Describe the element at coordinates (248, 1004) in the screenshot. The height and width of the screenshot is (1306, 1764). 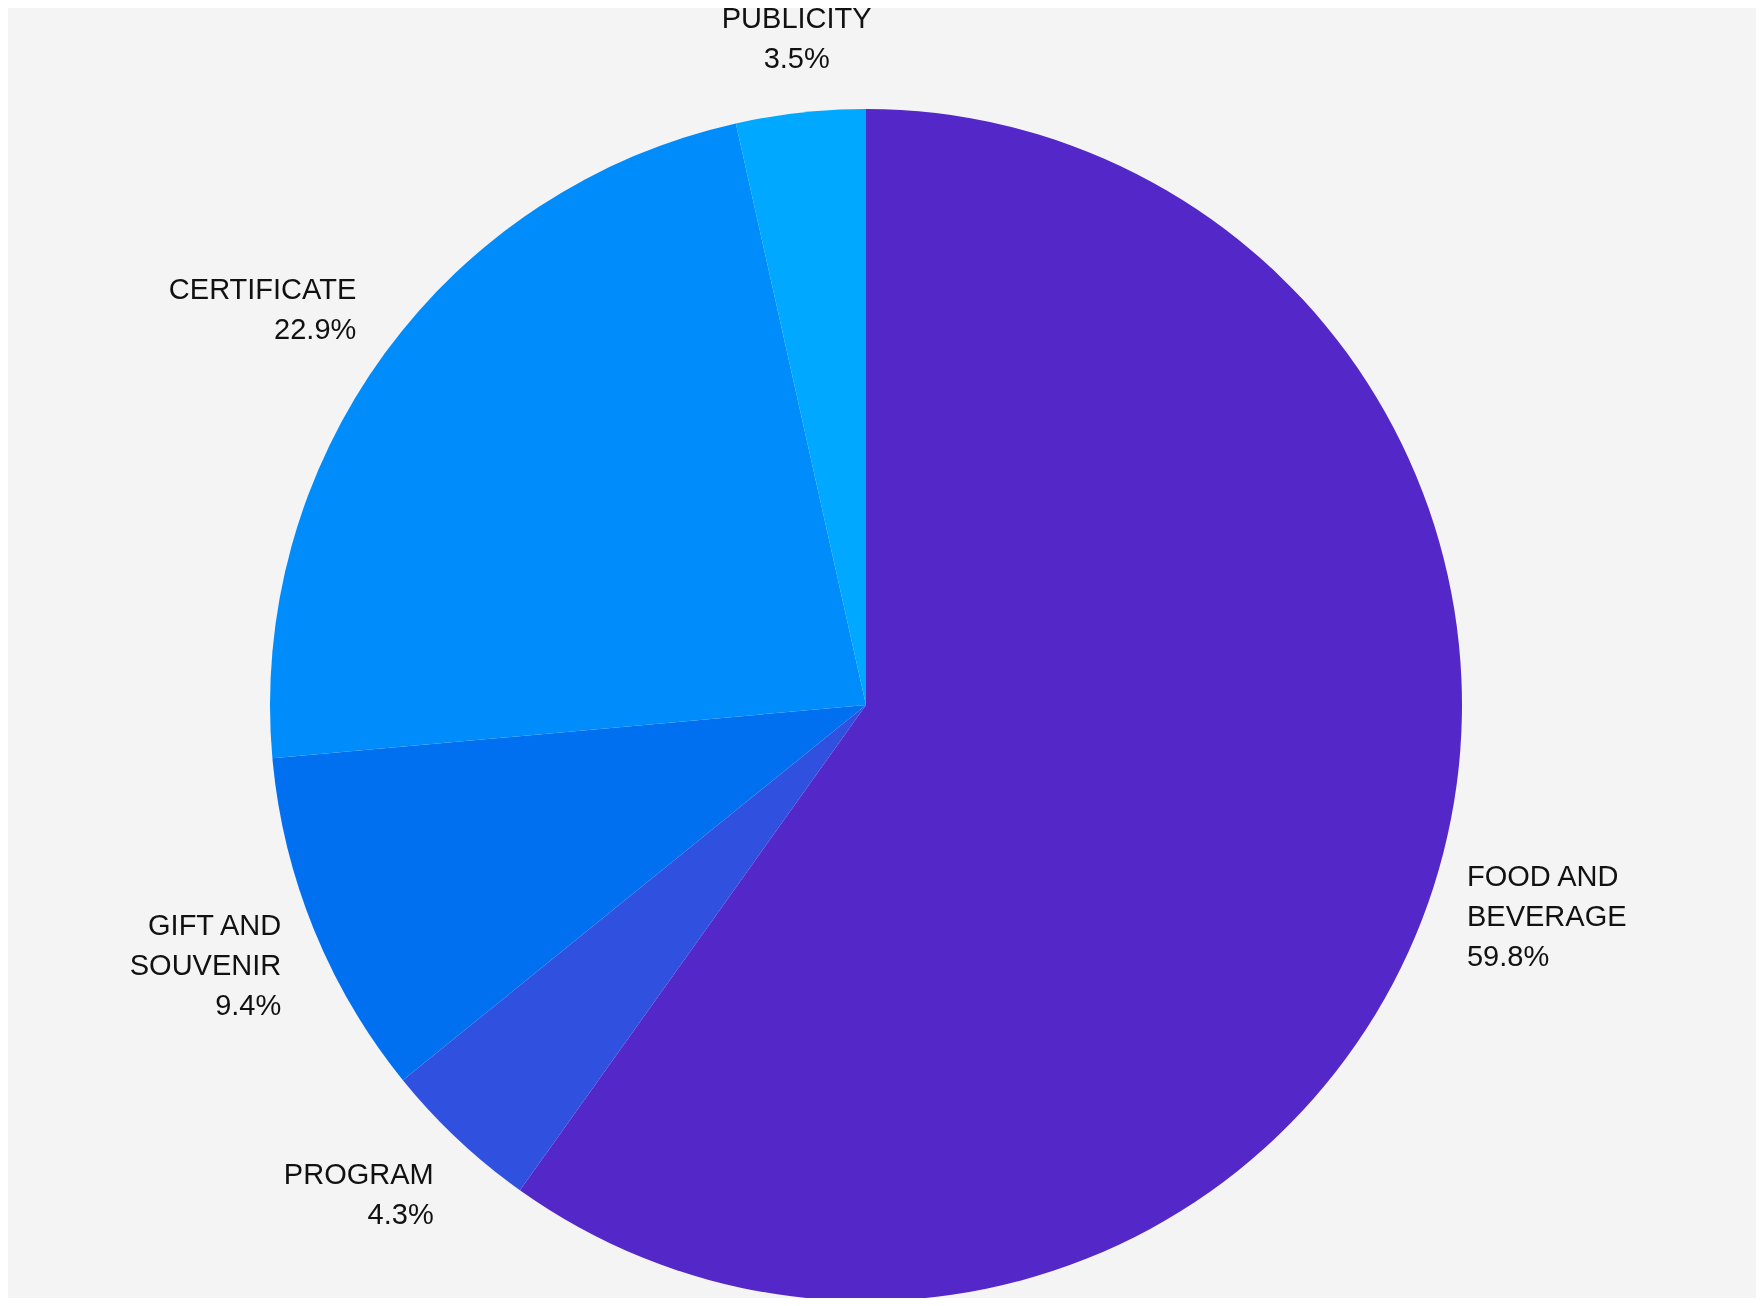
I see `data-label: 9.4%` at that location.